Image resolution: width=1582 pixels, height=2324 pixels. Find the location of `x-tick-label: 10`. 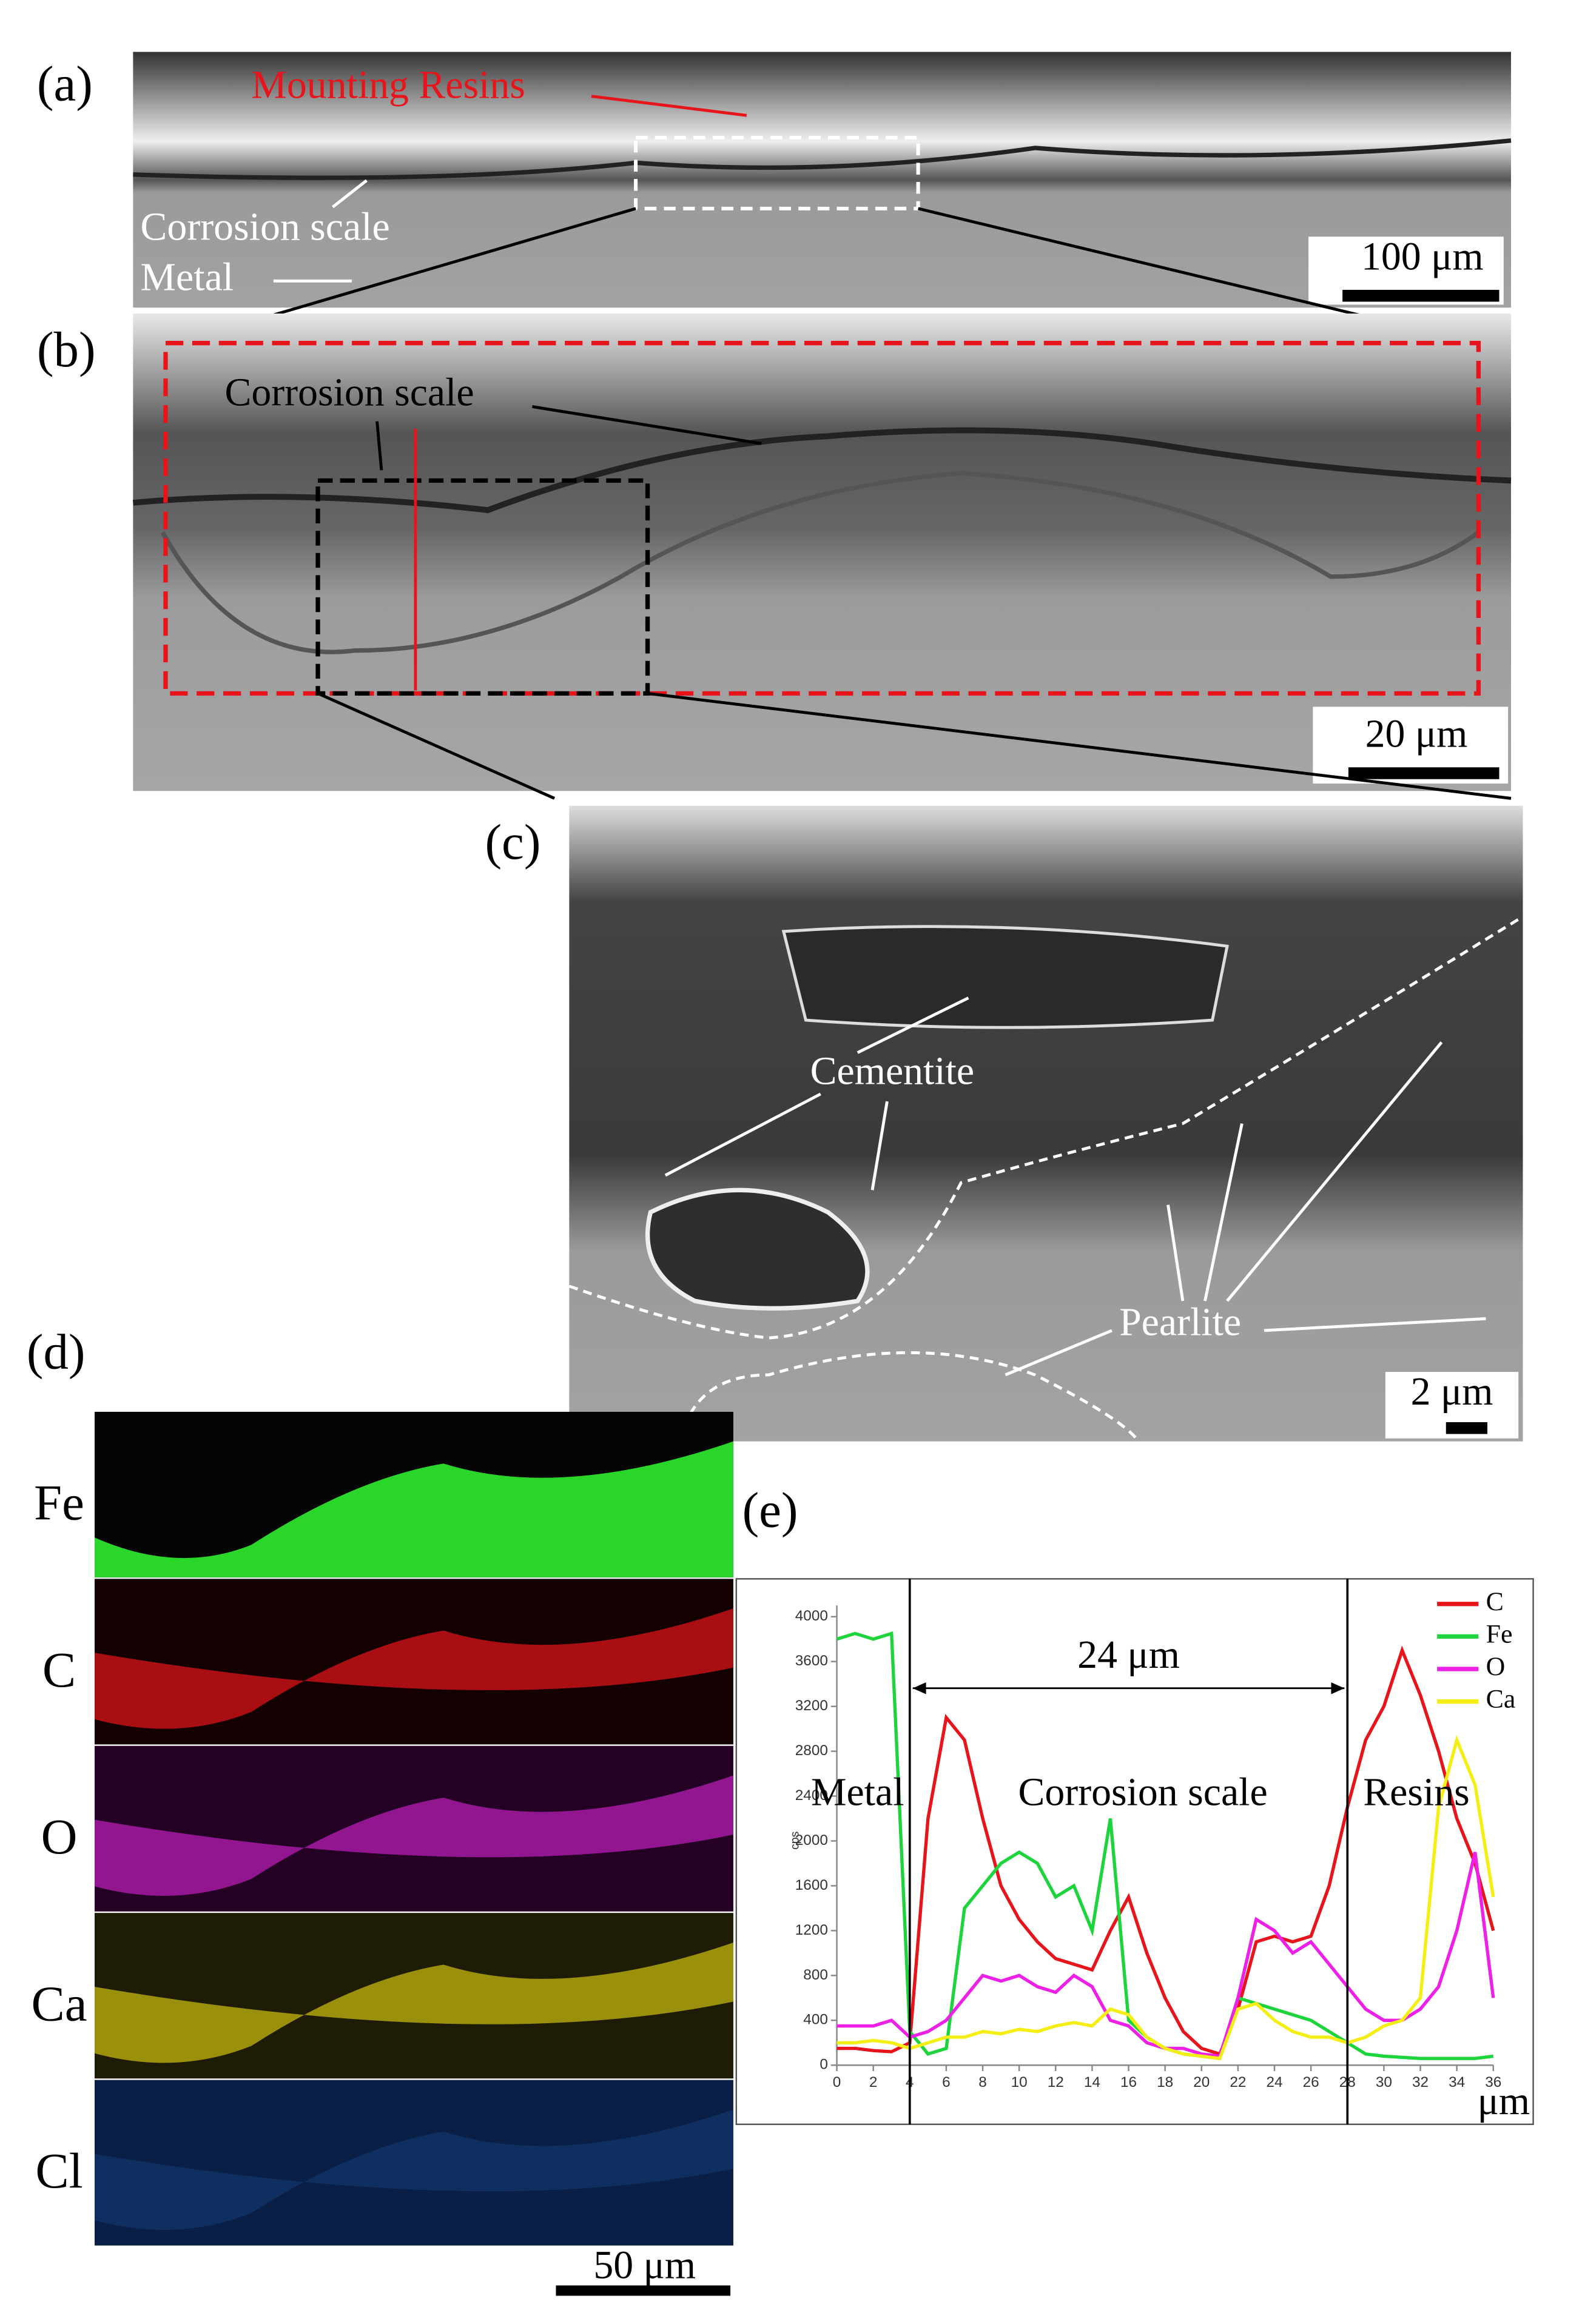

x-tick-label: 10 is located at coordinates (1019, 2082).